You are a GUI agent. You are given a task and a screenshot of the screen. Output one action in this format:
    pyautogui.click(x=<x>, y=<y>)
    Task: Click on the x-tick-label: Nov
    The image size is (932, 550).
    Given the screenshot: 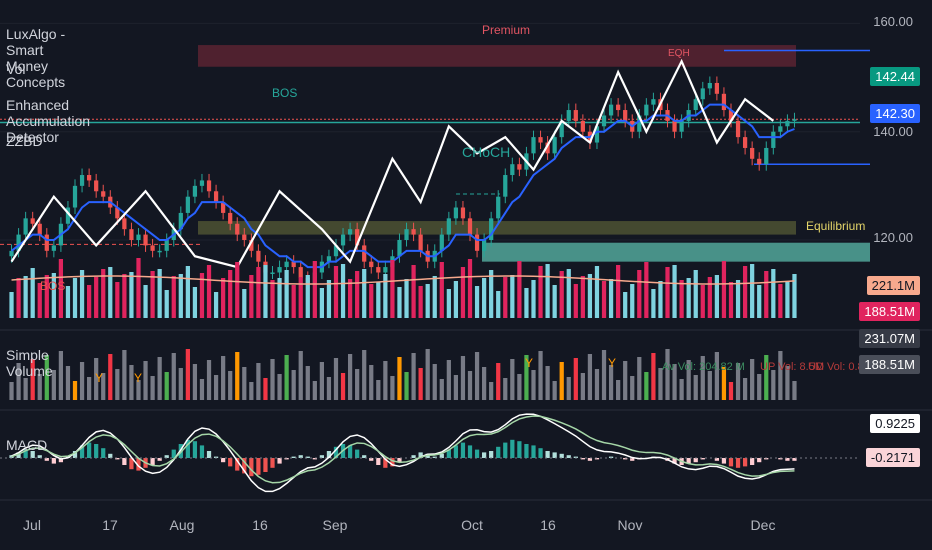 What is the action you would take?
    pyautogui.click(x=630, y=525)
    